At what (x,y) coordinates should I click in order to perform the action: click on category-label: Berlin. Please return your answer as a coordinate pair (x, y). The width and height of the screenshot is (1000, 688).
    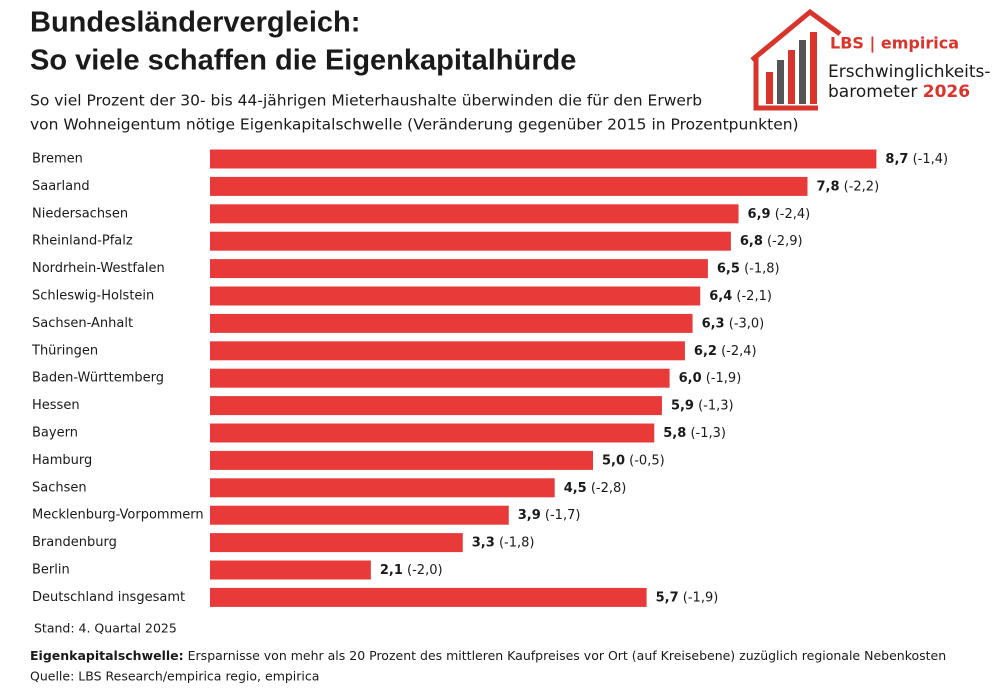
    Looking at the image, I should click on (51, 570).